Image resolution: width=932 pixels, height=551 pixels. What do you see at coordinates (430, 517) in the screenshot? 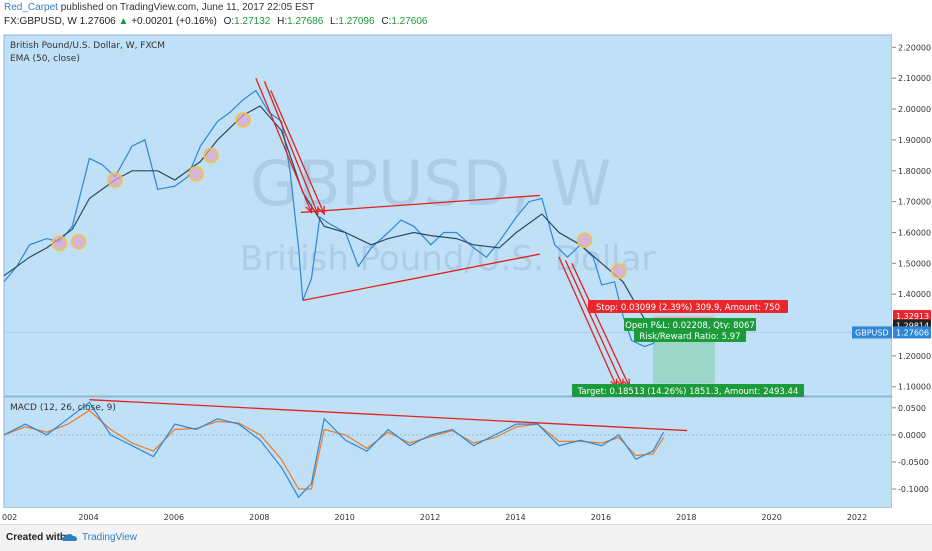
I see `time-tick-label-5: 2012` at bounding box center [430, 517].